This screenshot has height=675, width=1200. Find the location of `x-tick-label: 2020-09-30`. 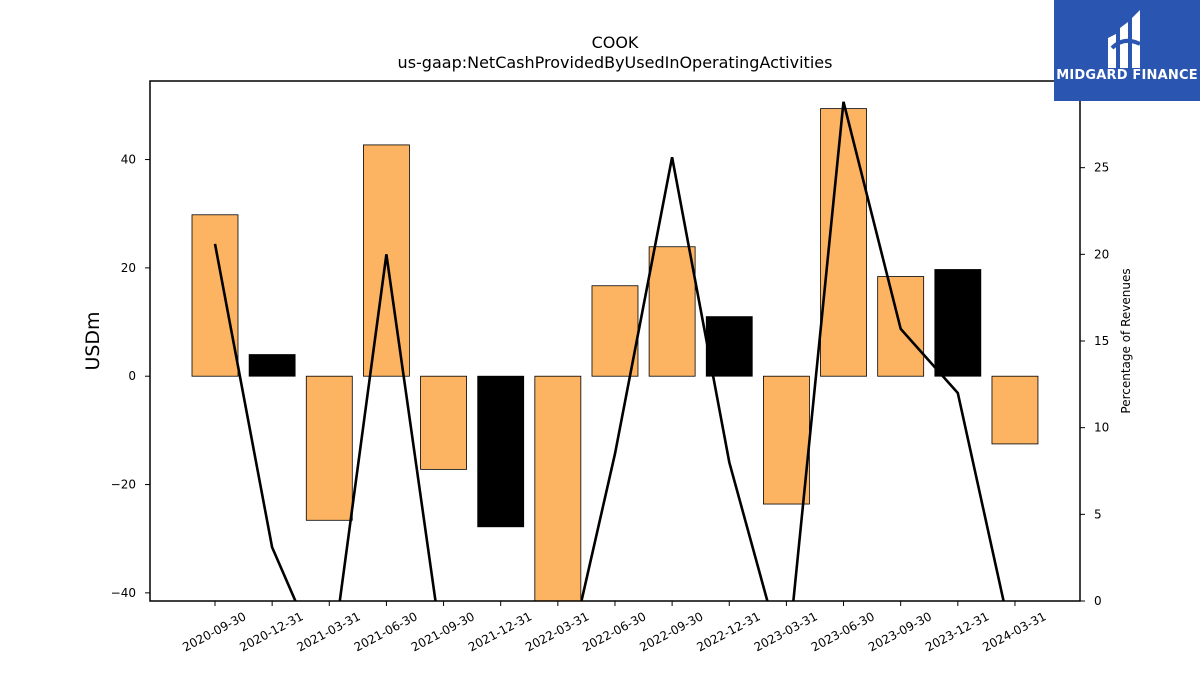

x-tick-label: 2020-09-30 is located at coordinates (214, 631).